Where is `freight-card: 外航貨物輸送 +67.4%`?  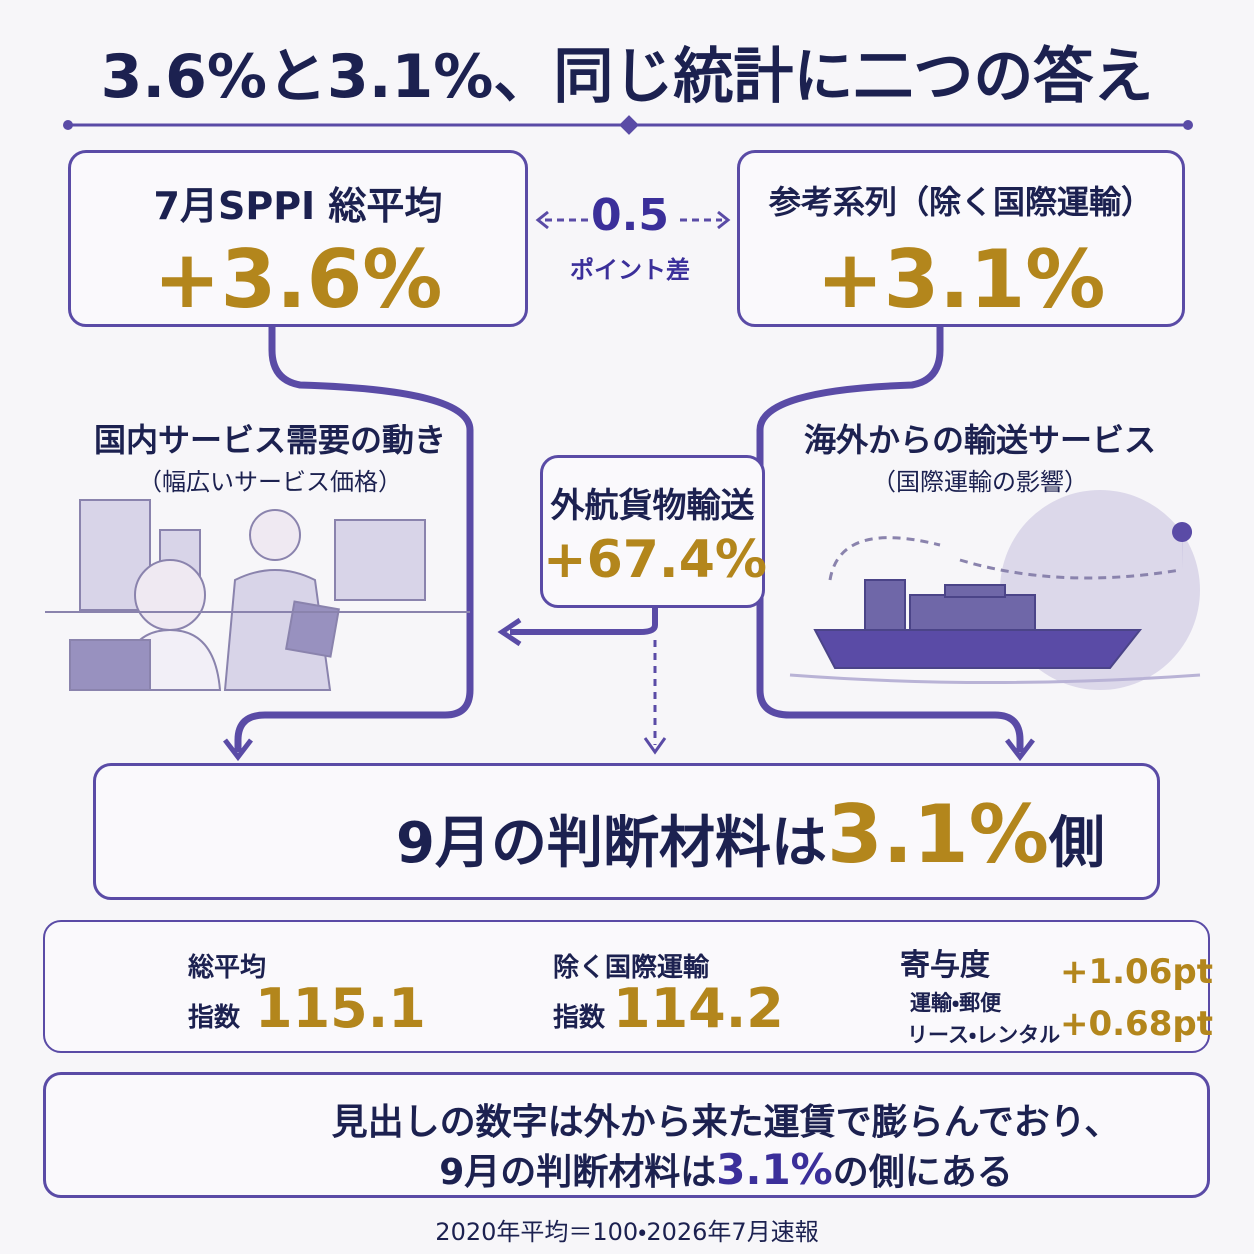
freight-card: 外航貨物輸送 +67.4% is located at coordinates (653, 531).